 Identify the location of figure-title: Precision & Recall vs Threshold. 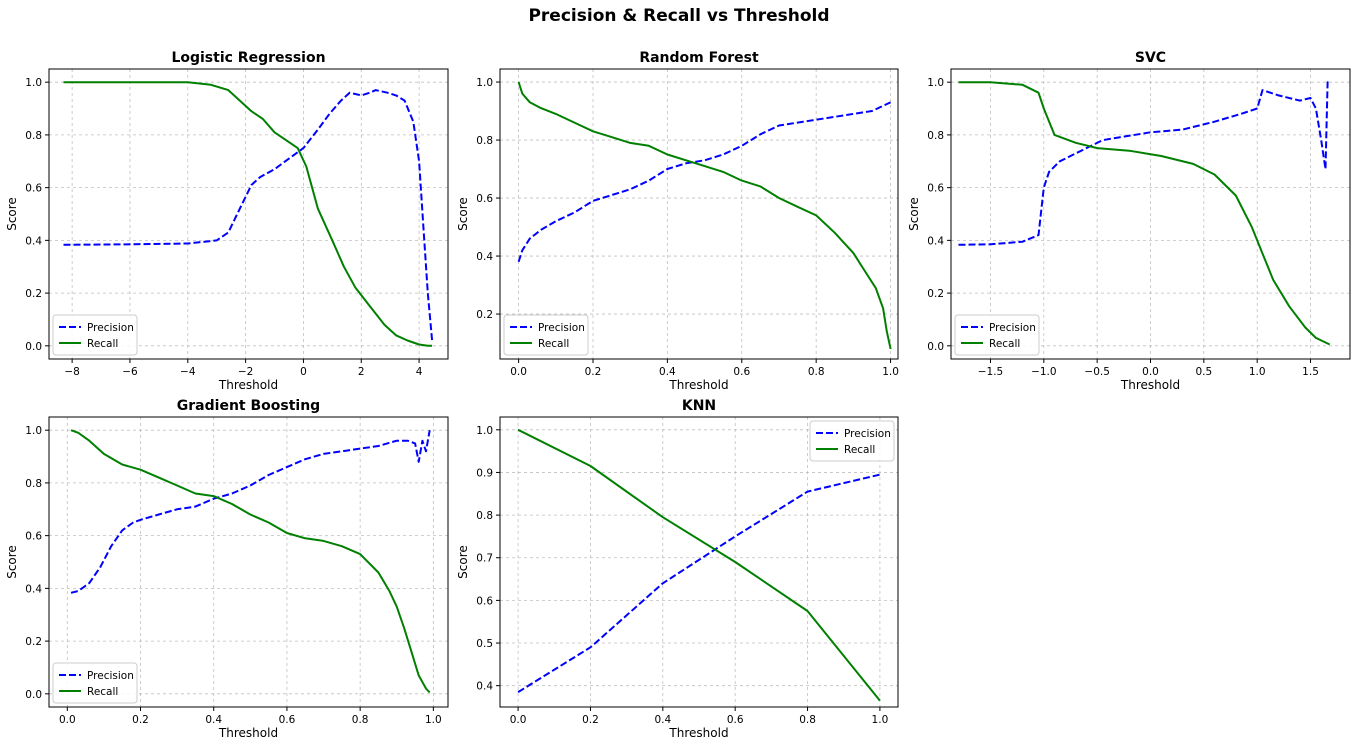
(678, 16).